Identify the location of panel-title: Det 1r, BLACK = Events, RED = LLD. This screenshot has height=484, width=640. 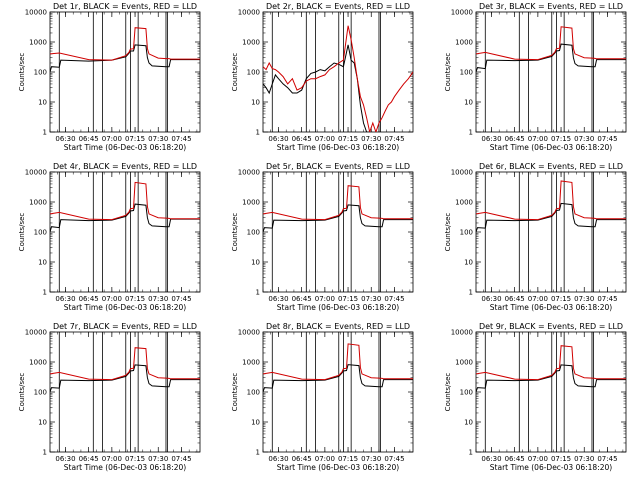
(125, 6).